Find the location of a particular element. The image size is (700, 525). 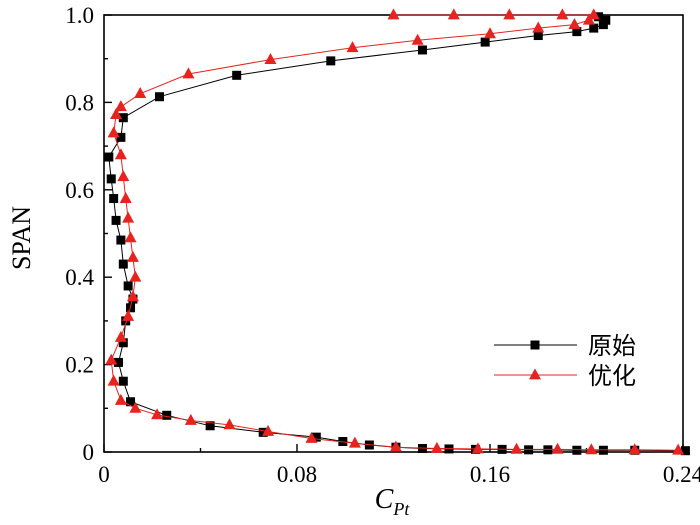

y-tick-label: 0.4 is located at coordinates (79, 277).